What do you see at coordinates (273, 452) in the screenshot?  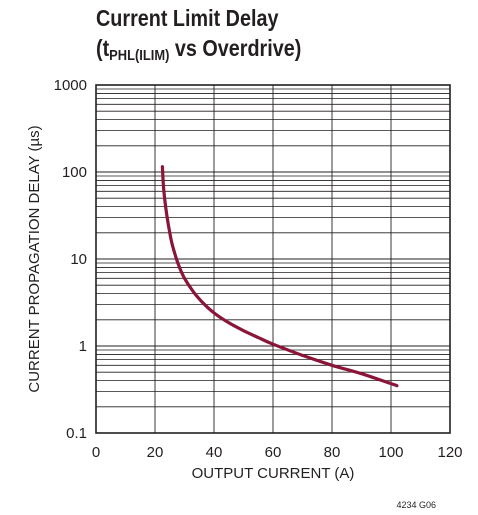 I see `x-tick-label: 60` at bounding box center [273, 452].